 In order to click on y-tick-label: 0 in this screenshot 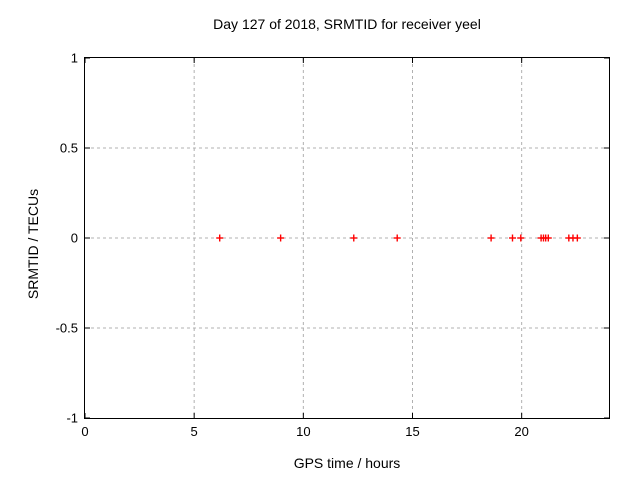, I will do `click(74, 238)`.